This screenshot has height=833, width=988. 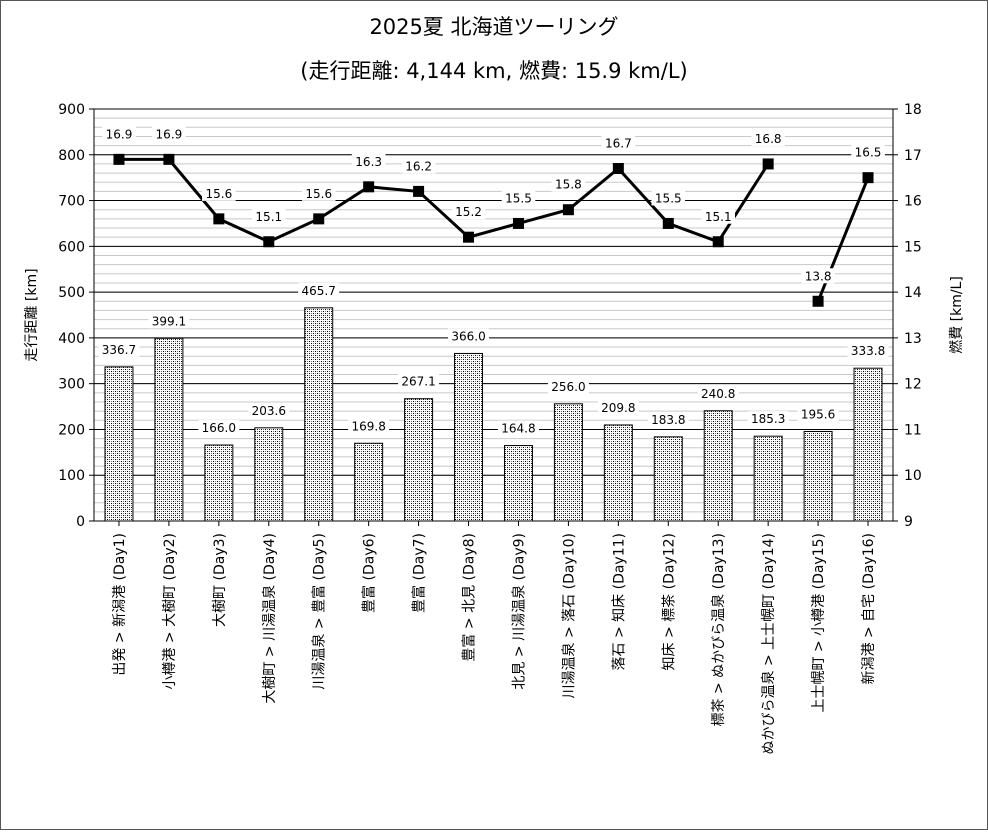 I want to click on x-category-label: 知床 > 標茶 (Day12), so click(x=668, y=601).